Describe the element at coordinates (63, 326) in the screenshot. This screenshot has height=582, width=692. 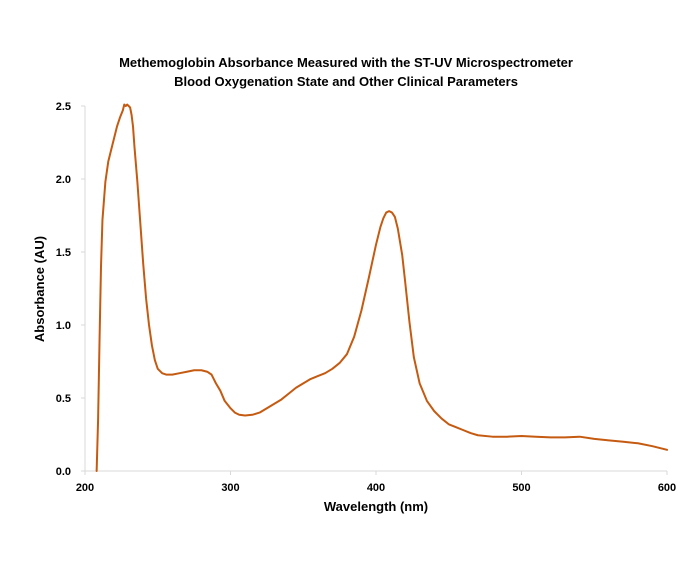
I see `y-tick-label: 1.0` at that location.